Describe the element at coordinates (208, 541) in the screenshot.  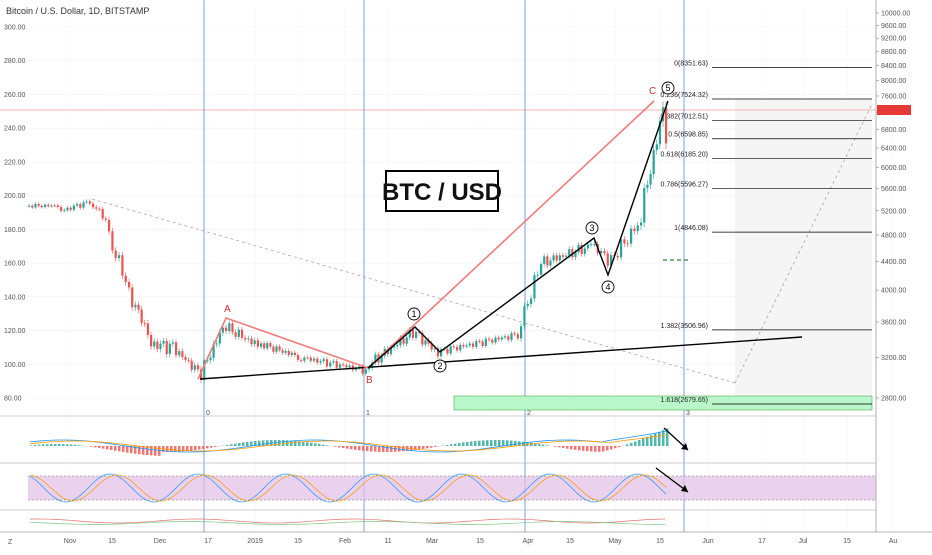
I see `x-tick-label: 17` at that location.